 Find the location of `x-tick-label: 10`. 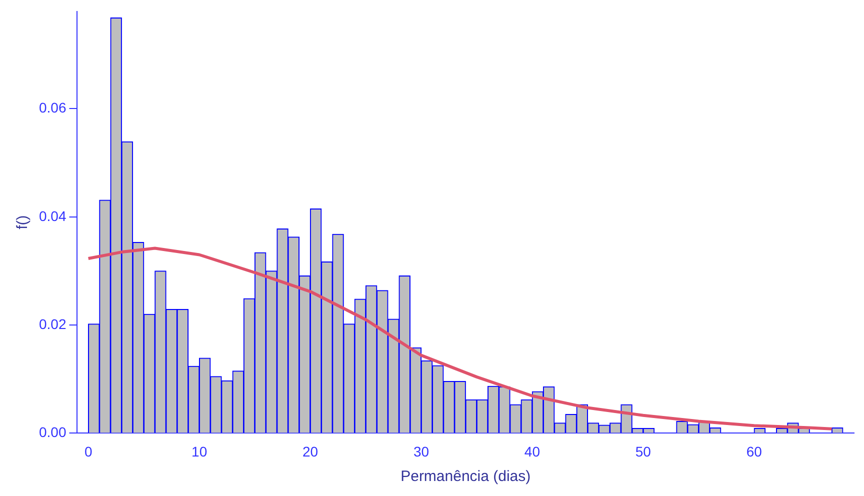

x-tick-label: 10 is located at coordinates (200, 451).